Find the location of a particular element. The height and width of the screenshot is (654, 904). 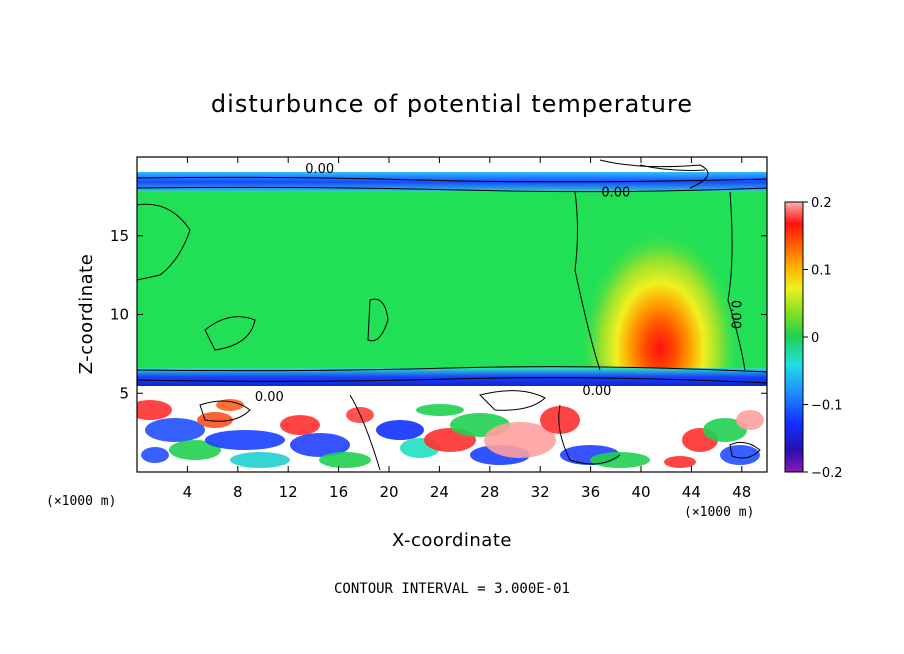

colorbar-tick-label: 0.1 is located at coordinates (821, 271).